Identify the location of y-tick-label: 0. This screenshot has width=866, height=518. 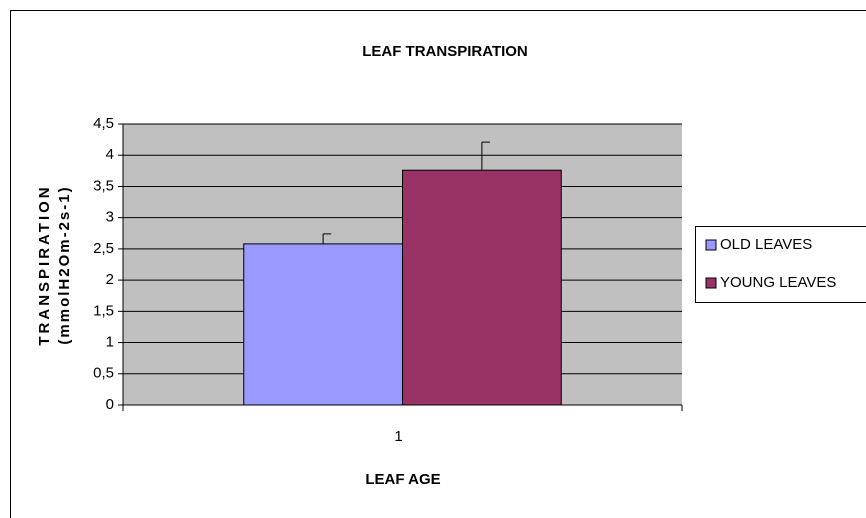
(110, 404).